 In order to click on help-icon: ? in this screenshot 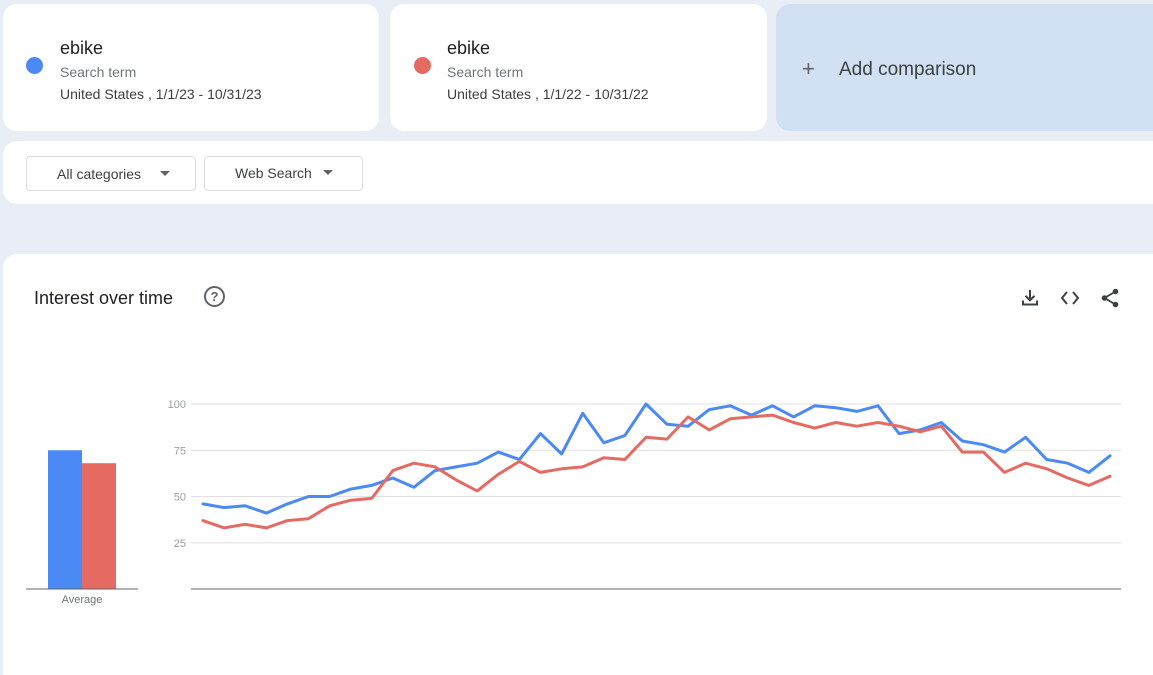, I will do `click(214, 296)`.